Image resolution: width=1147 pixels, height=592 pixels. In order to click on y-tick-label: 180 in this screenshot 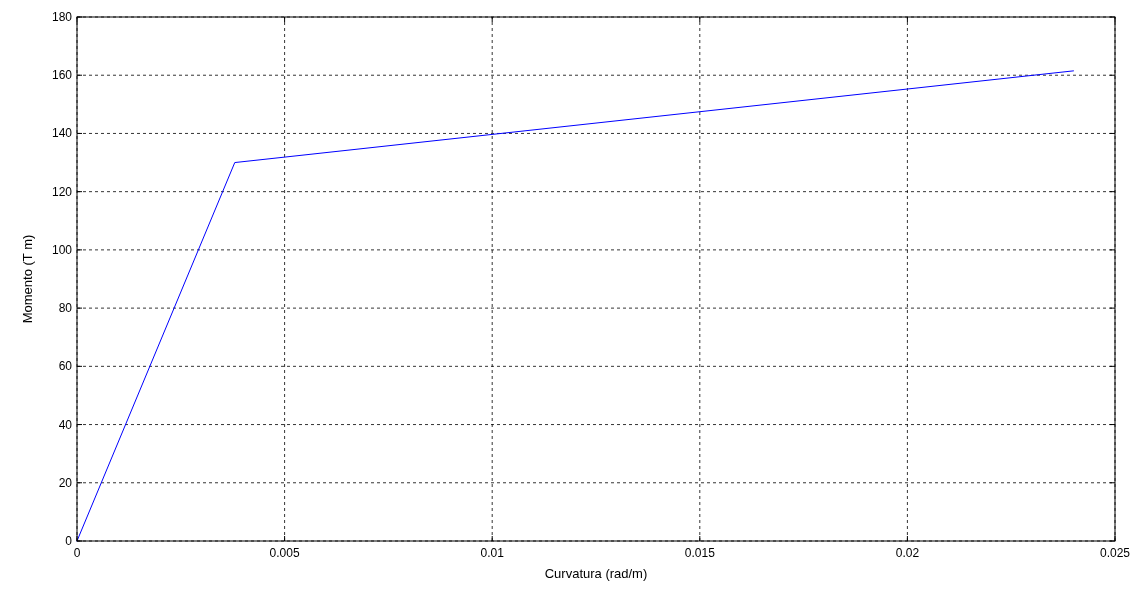, I will do `click(62, 17)`.